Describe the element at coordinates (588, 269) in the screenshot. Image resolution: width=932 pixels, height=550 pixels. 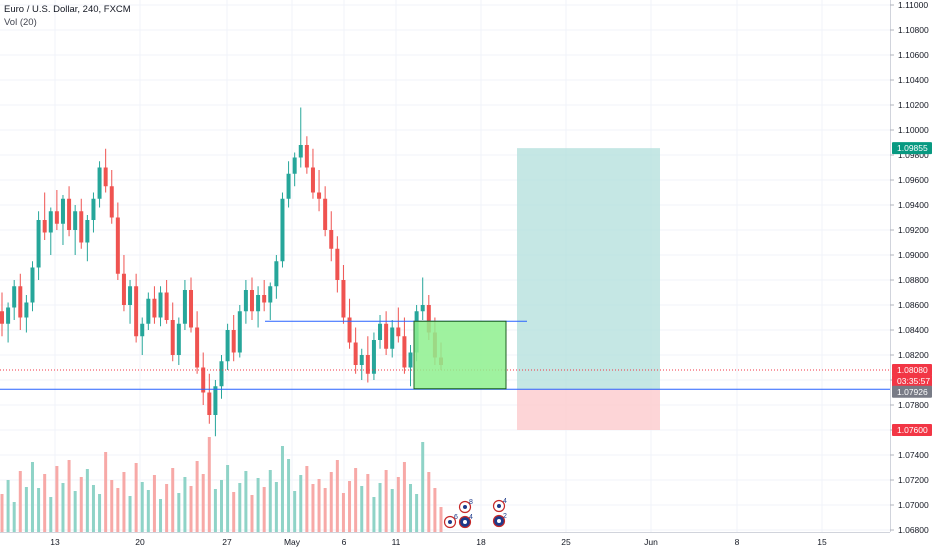
I see `target-zone` at that location.